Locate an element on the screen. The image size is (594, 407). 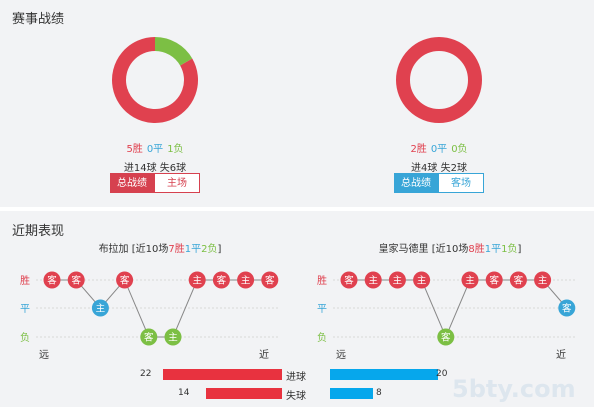
right-form-near-label: 近 is located at coordinates (561, 354).